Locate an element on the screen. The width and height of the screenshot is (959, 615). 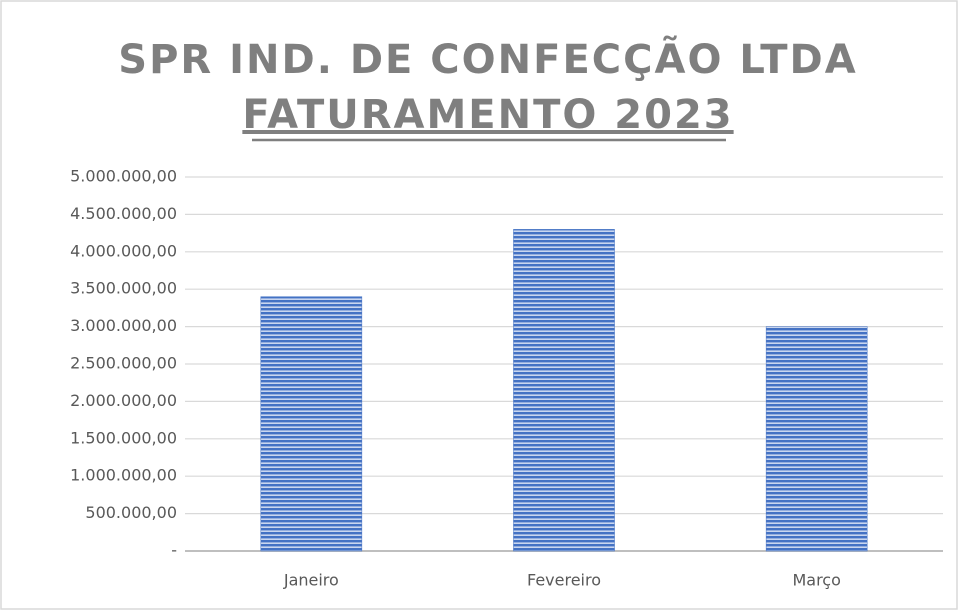
chart-subtitle: FATURAMENTO 2023 is located at coordinates (487, 115).